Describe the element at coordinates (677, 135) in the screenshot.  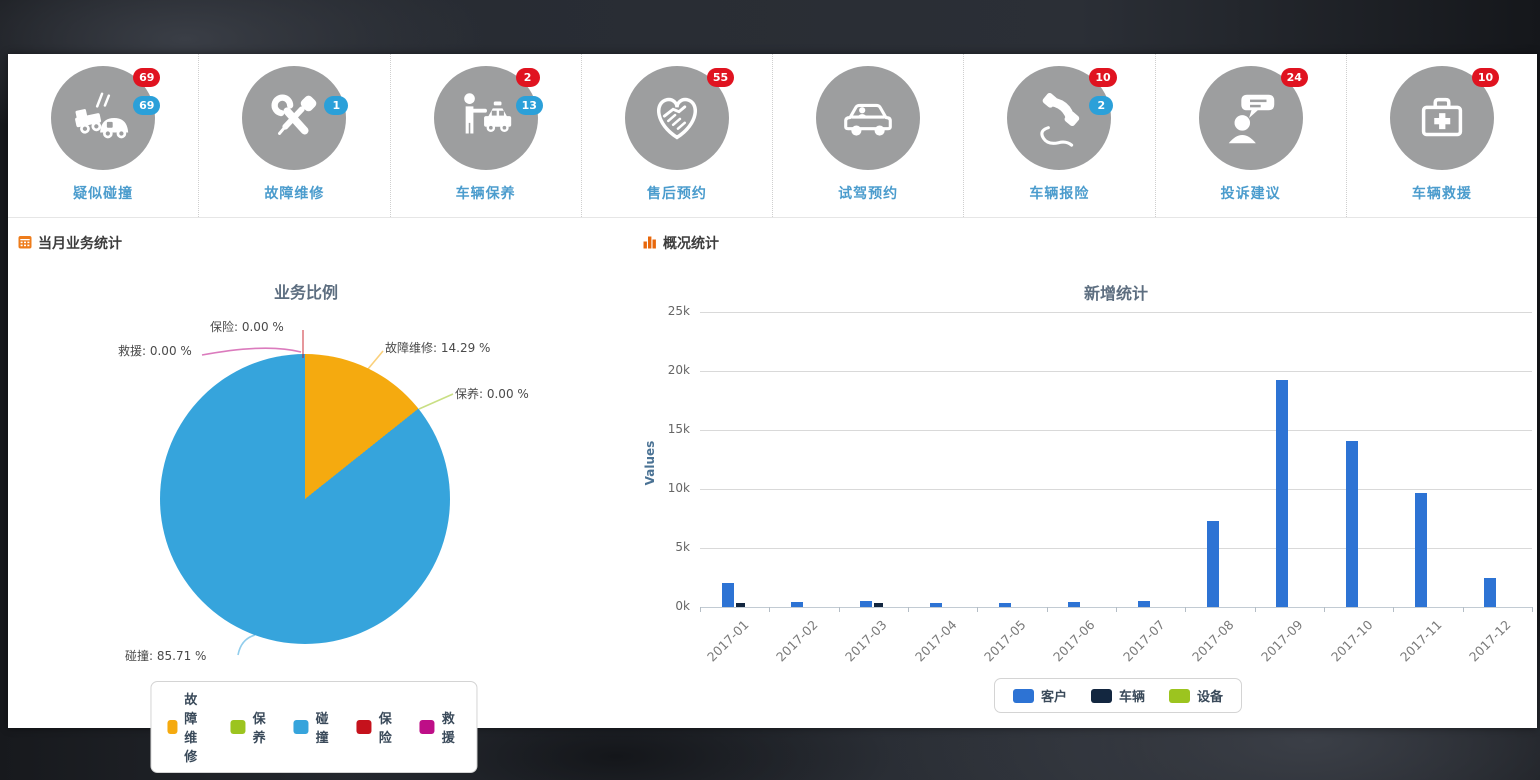
I see `quick-action-handshake: 55 售后预约` at that location.